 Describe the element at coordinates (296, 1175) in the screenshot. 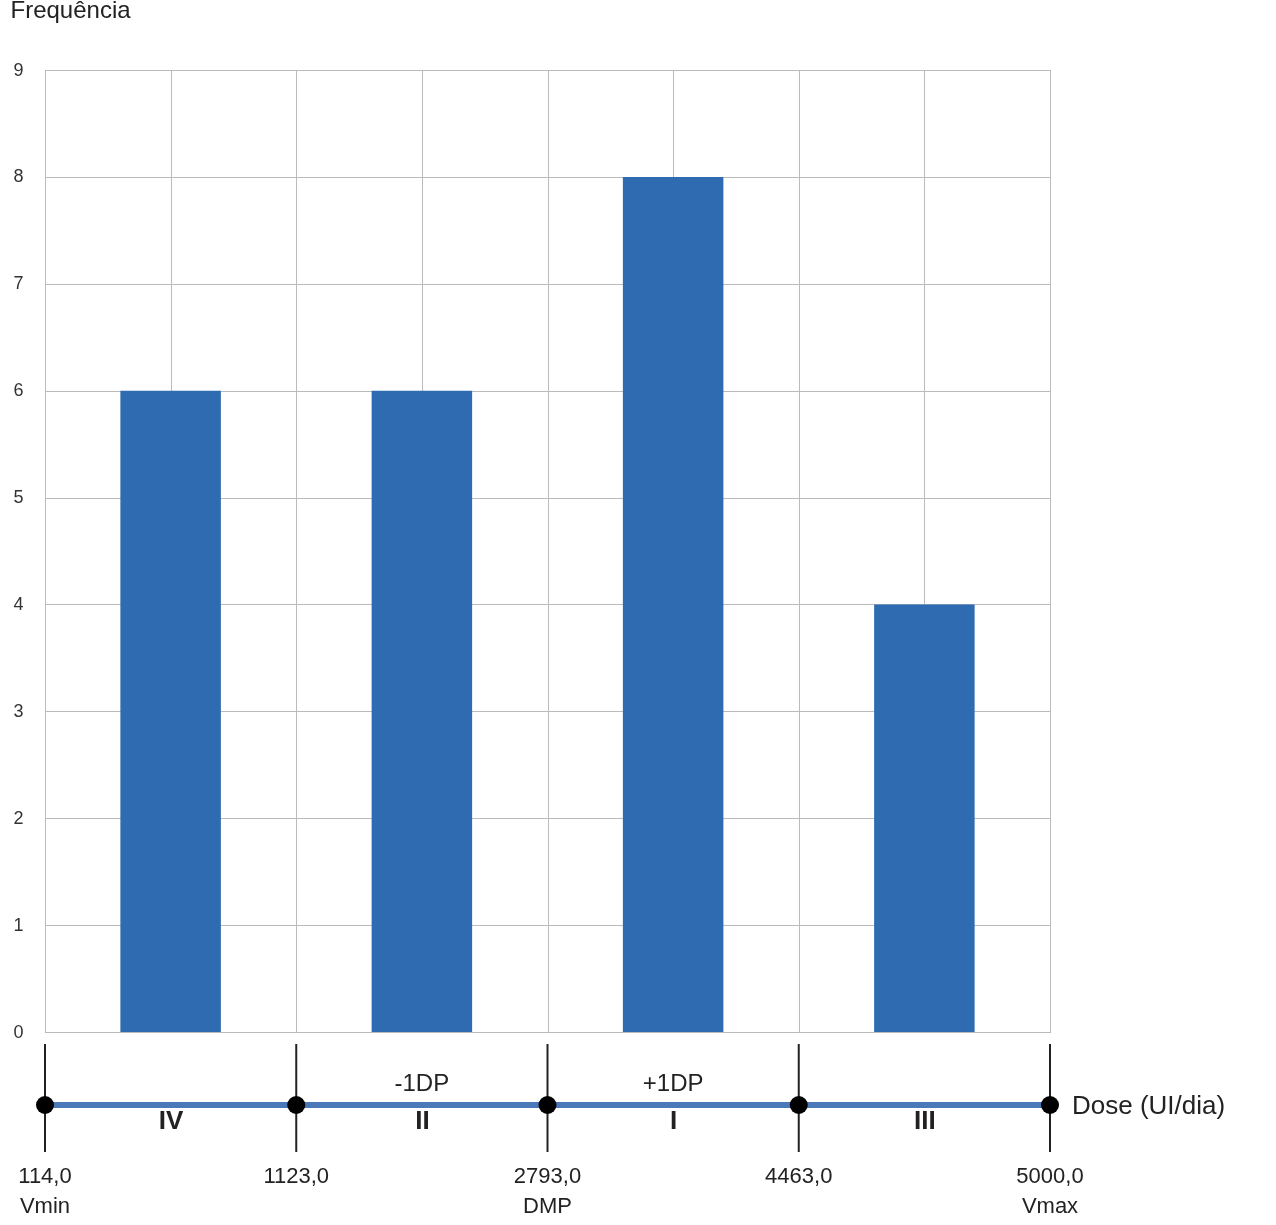

I see `text: 1123,0` at that location.